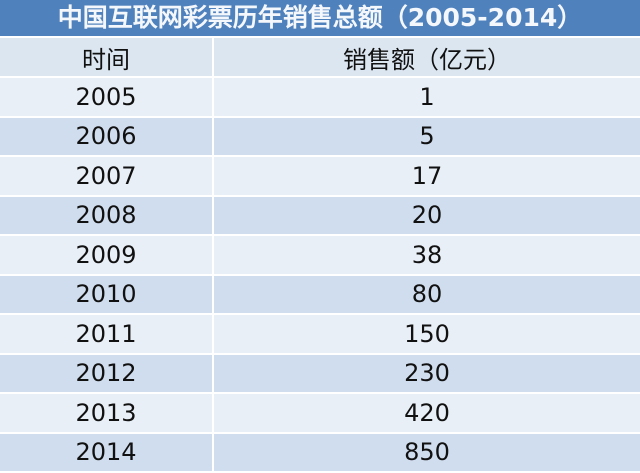 This screenshot has height=473, width=640. I want to click on sales-cell: 150, so click(426, 334).